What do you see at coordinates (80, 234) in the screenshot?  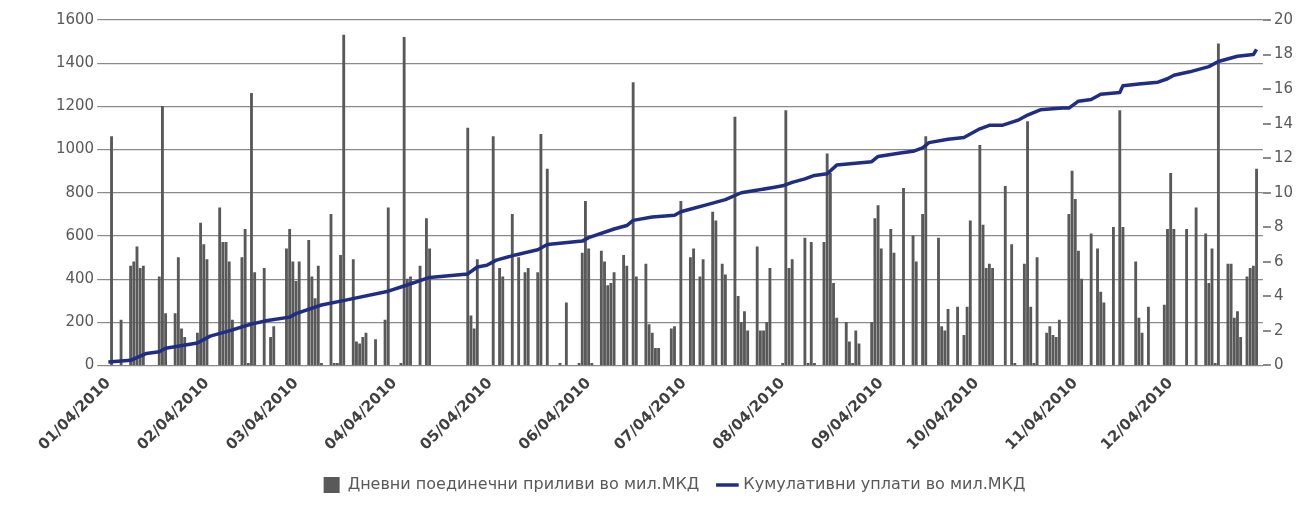 I see `y-tick-label: 600` at bounding box center [80, 234].